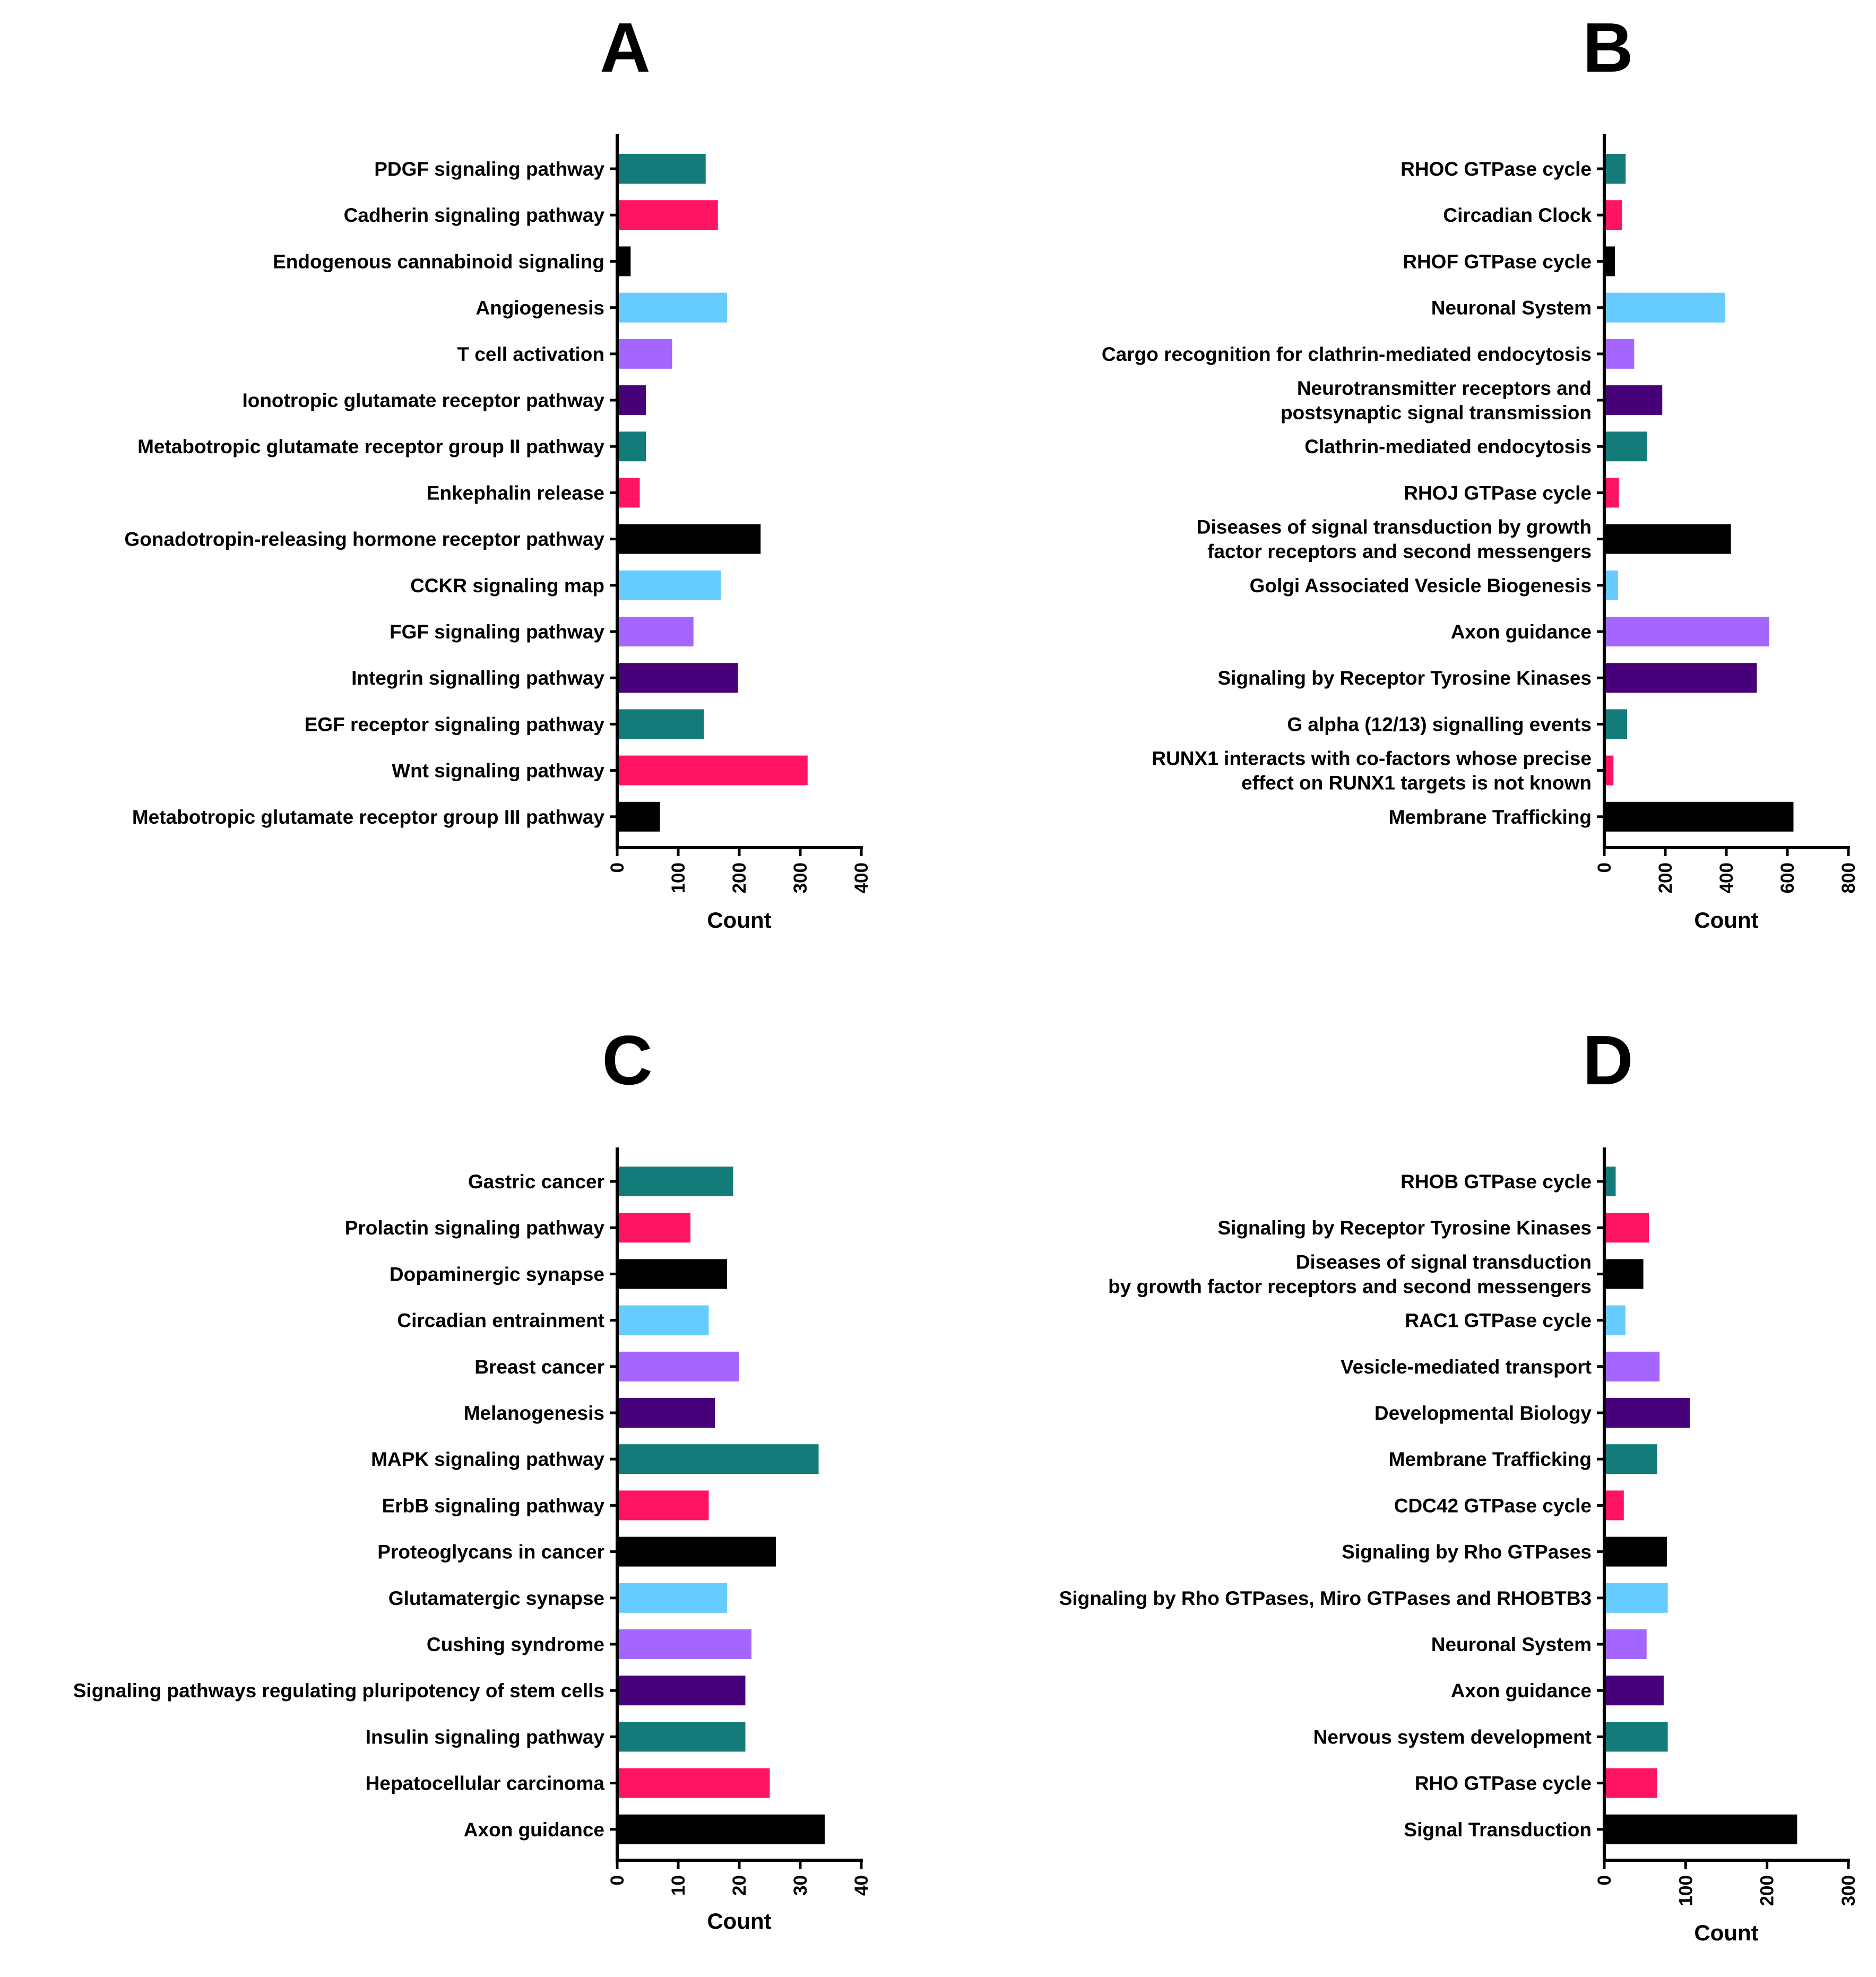  Describe the element at coordinates (530, 354) in the screenshot. I see `category-label: T cell activation` at that location.